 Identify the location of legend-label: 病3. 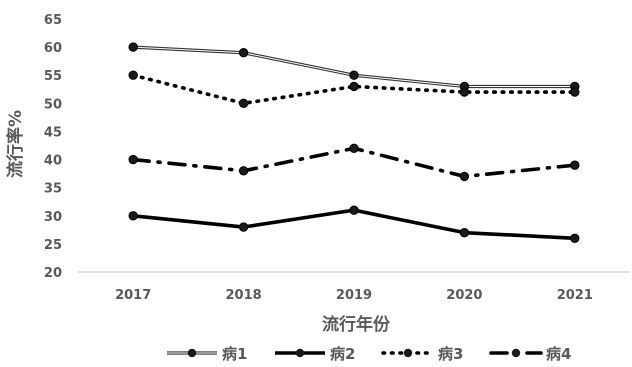
(450, 354).